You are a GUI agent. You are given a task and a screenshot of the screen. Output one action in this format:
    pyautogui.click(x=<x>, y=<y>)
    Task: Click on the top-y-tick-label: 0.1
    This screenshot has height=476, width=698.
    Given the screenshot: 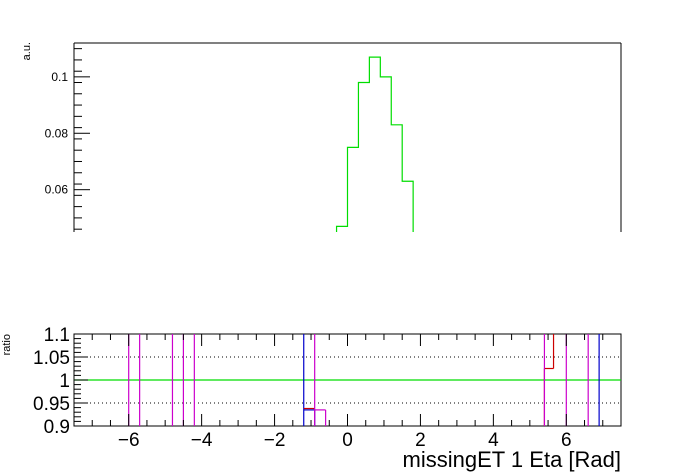 What is the action you would take?
    pyautogui.click(x=59, y=77)
    